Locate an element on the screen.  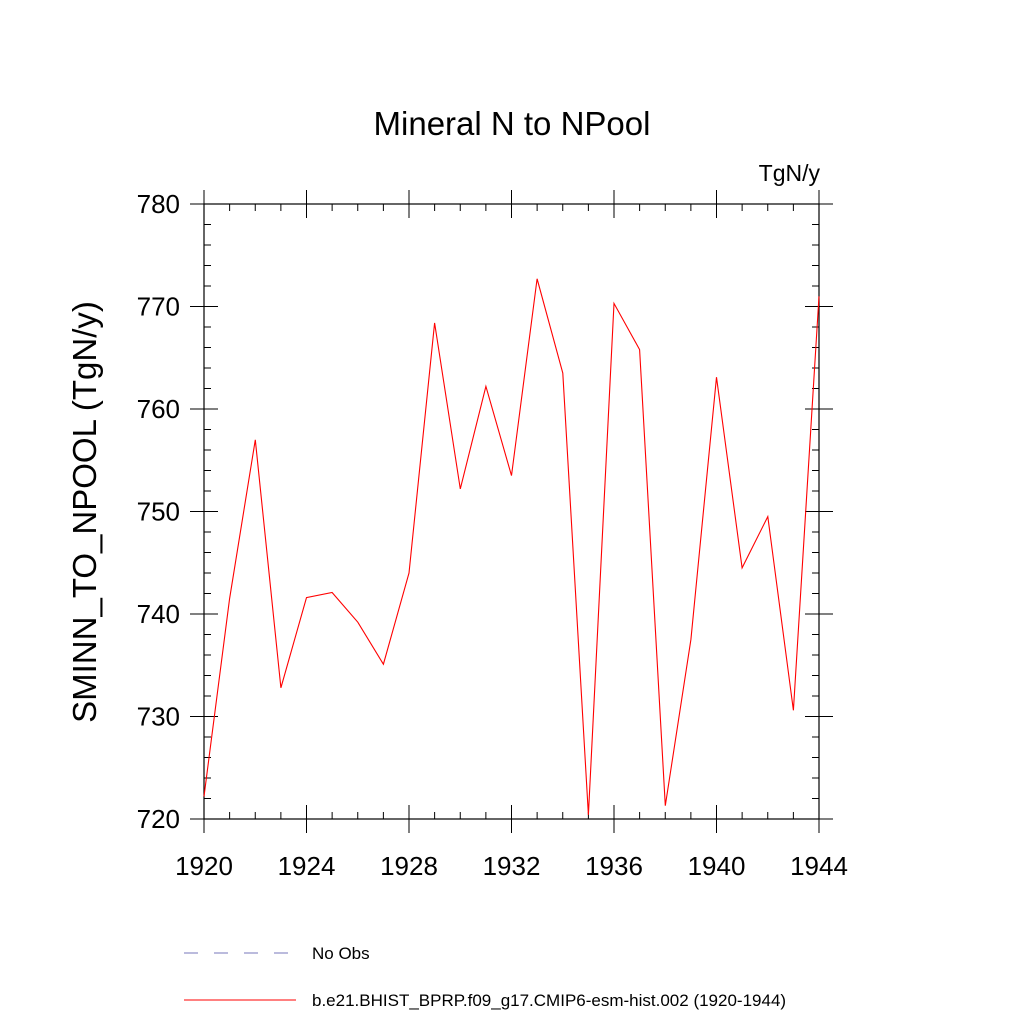
x-tick-label: 1920 is located at coordinates (204, 866).